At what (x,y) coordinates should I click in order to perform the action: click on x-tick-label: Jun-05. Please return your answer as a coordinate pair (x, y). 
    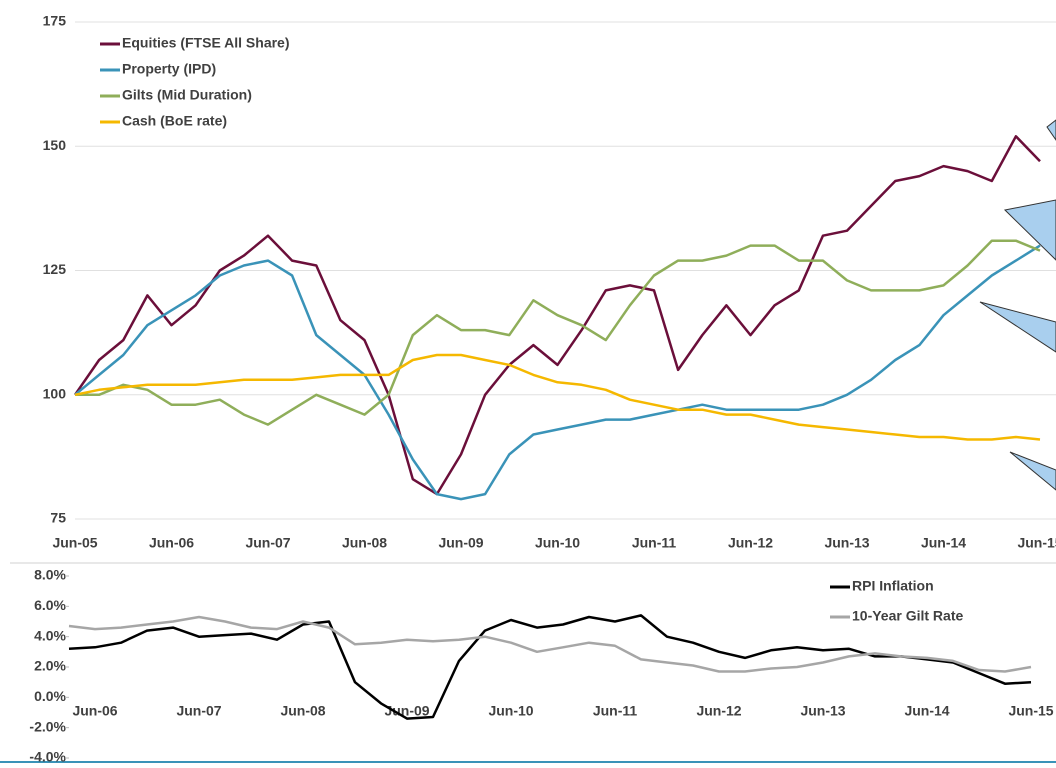
    Looking at the image, I should click on (74, 543).